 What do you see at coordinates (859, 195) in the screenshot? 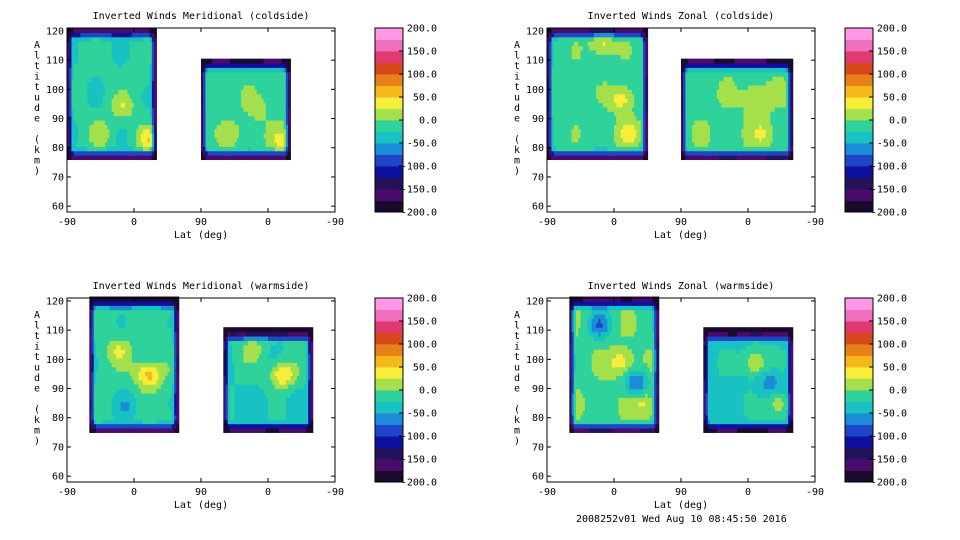
I see `colorbar-swatch` at bounding box center [859, 195].